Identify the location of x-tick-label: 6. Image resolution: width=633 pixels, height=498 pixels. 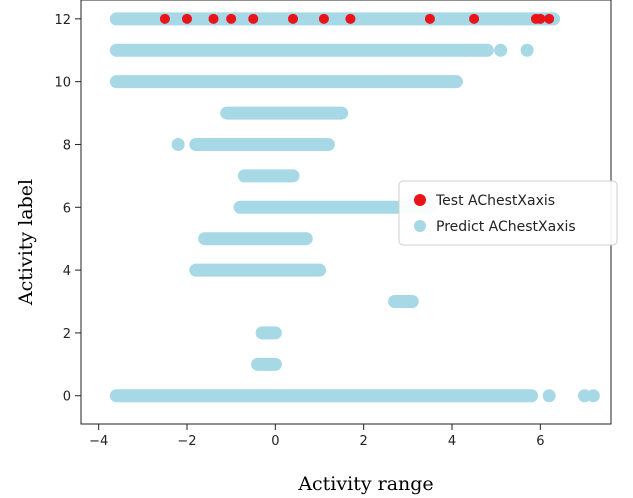
(540, 441).